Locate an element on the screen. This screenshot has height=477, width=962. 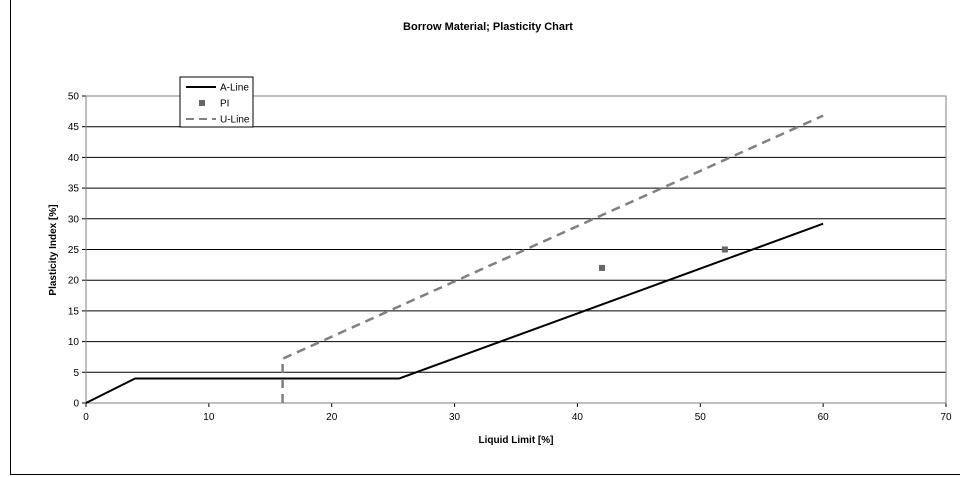
xtick-label-10: 10 is located at coordinates (209, 417).